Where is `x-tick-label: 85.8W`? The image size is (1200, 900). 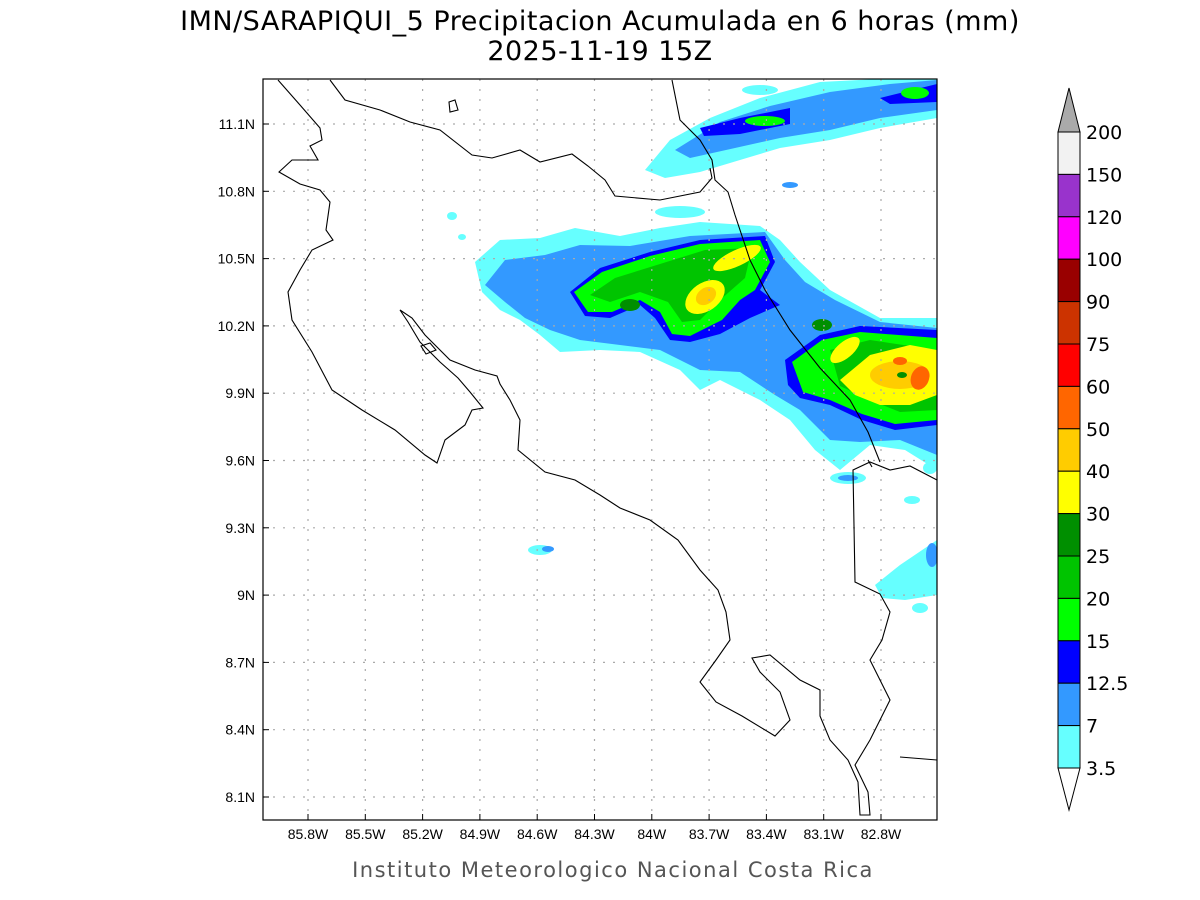
x-tick-label: 85.8W is located at coordinates (308, 834).